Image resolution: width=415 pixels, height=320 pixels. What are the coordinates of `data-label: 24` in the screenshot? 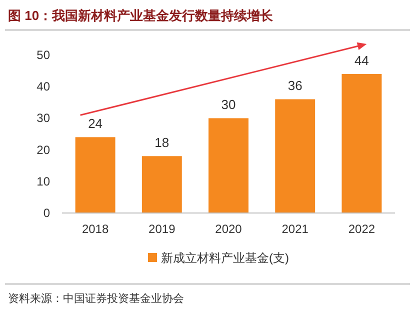 It's located at (95, 124).